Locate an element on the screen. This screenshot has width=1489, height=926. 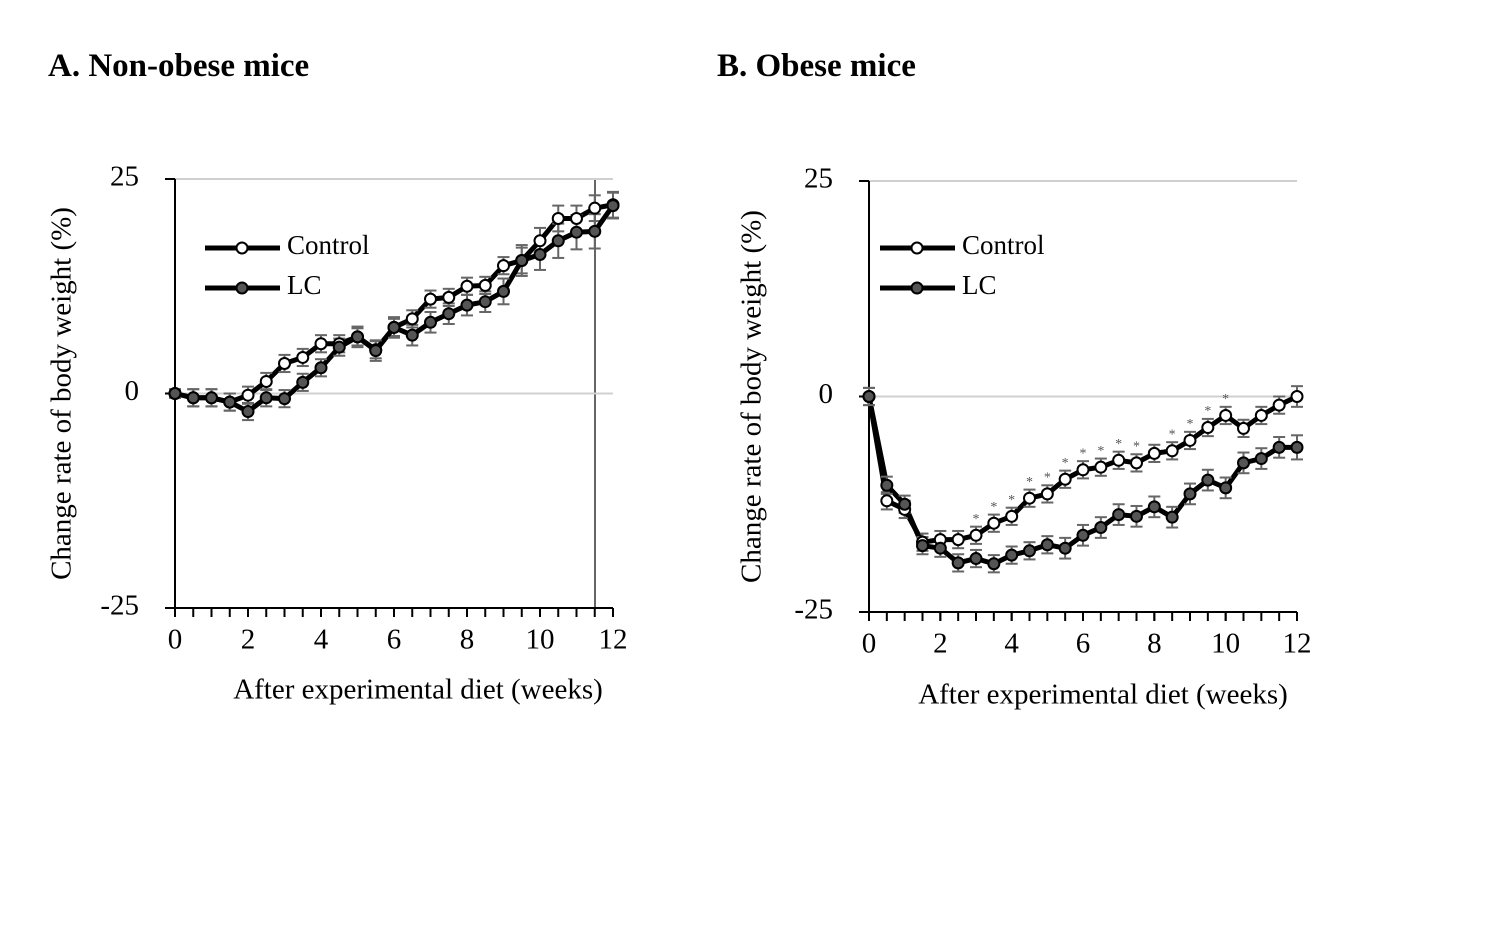
x-tick-label: 12 is located at coordinates (613, 640).